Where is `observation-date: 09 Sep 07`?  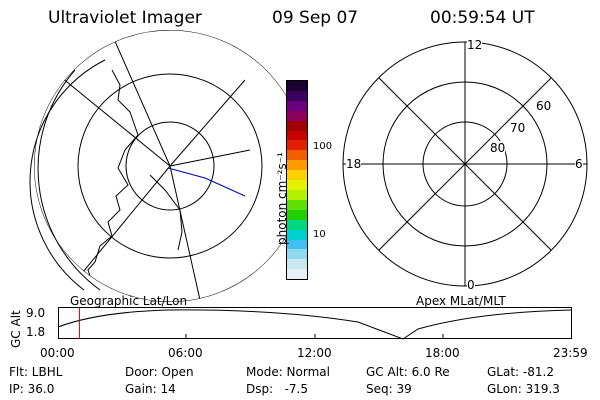 observation-date: 09 Sep 07 is located at coordinates (315, 18).